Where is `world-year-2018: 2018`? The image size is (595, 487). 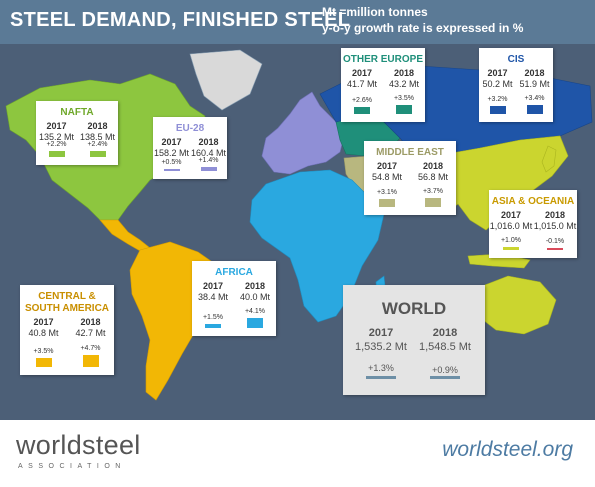
world-year-2018: 2018 is located at coordinates (445, 333).